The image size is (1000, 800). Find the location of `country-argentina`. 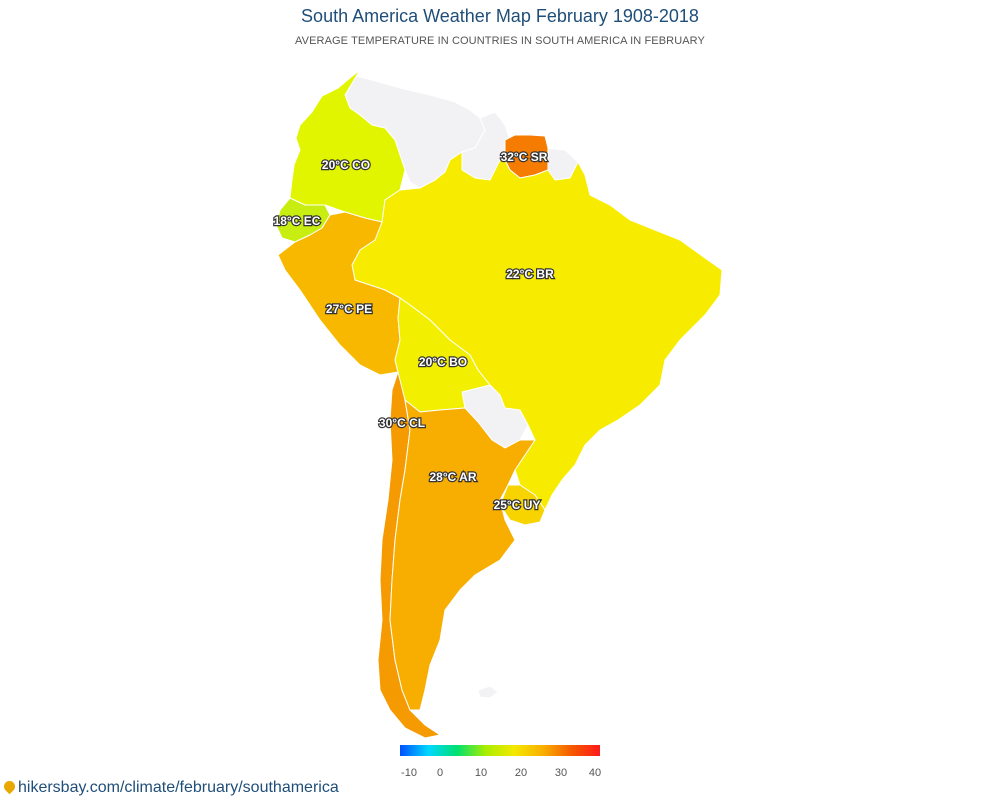

country-argentina is located at coordinates (462, 555).